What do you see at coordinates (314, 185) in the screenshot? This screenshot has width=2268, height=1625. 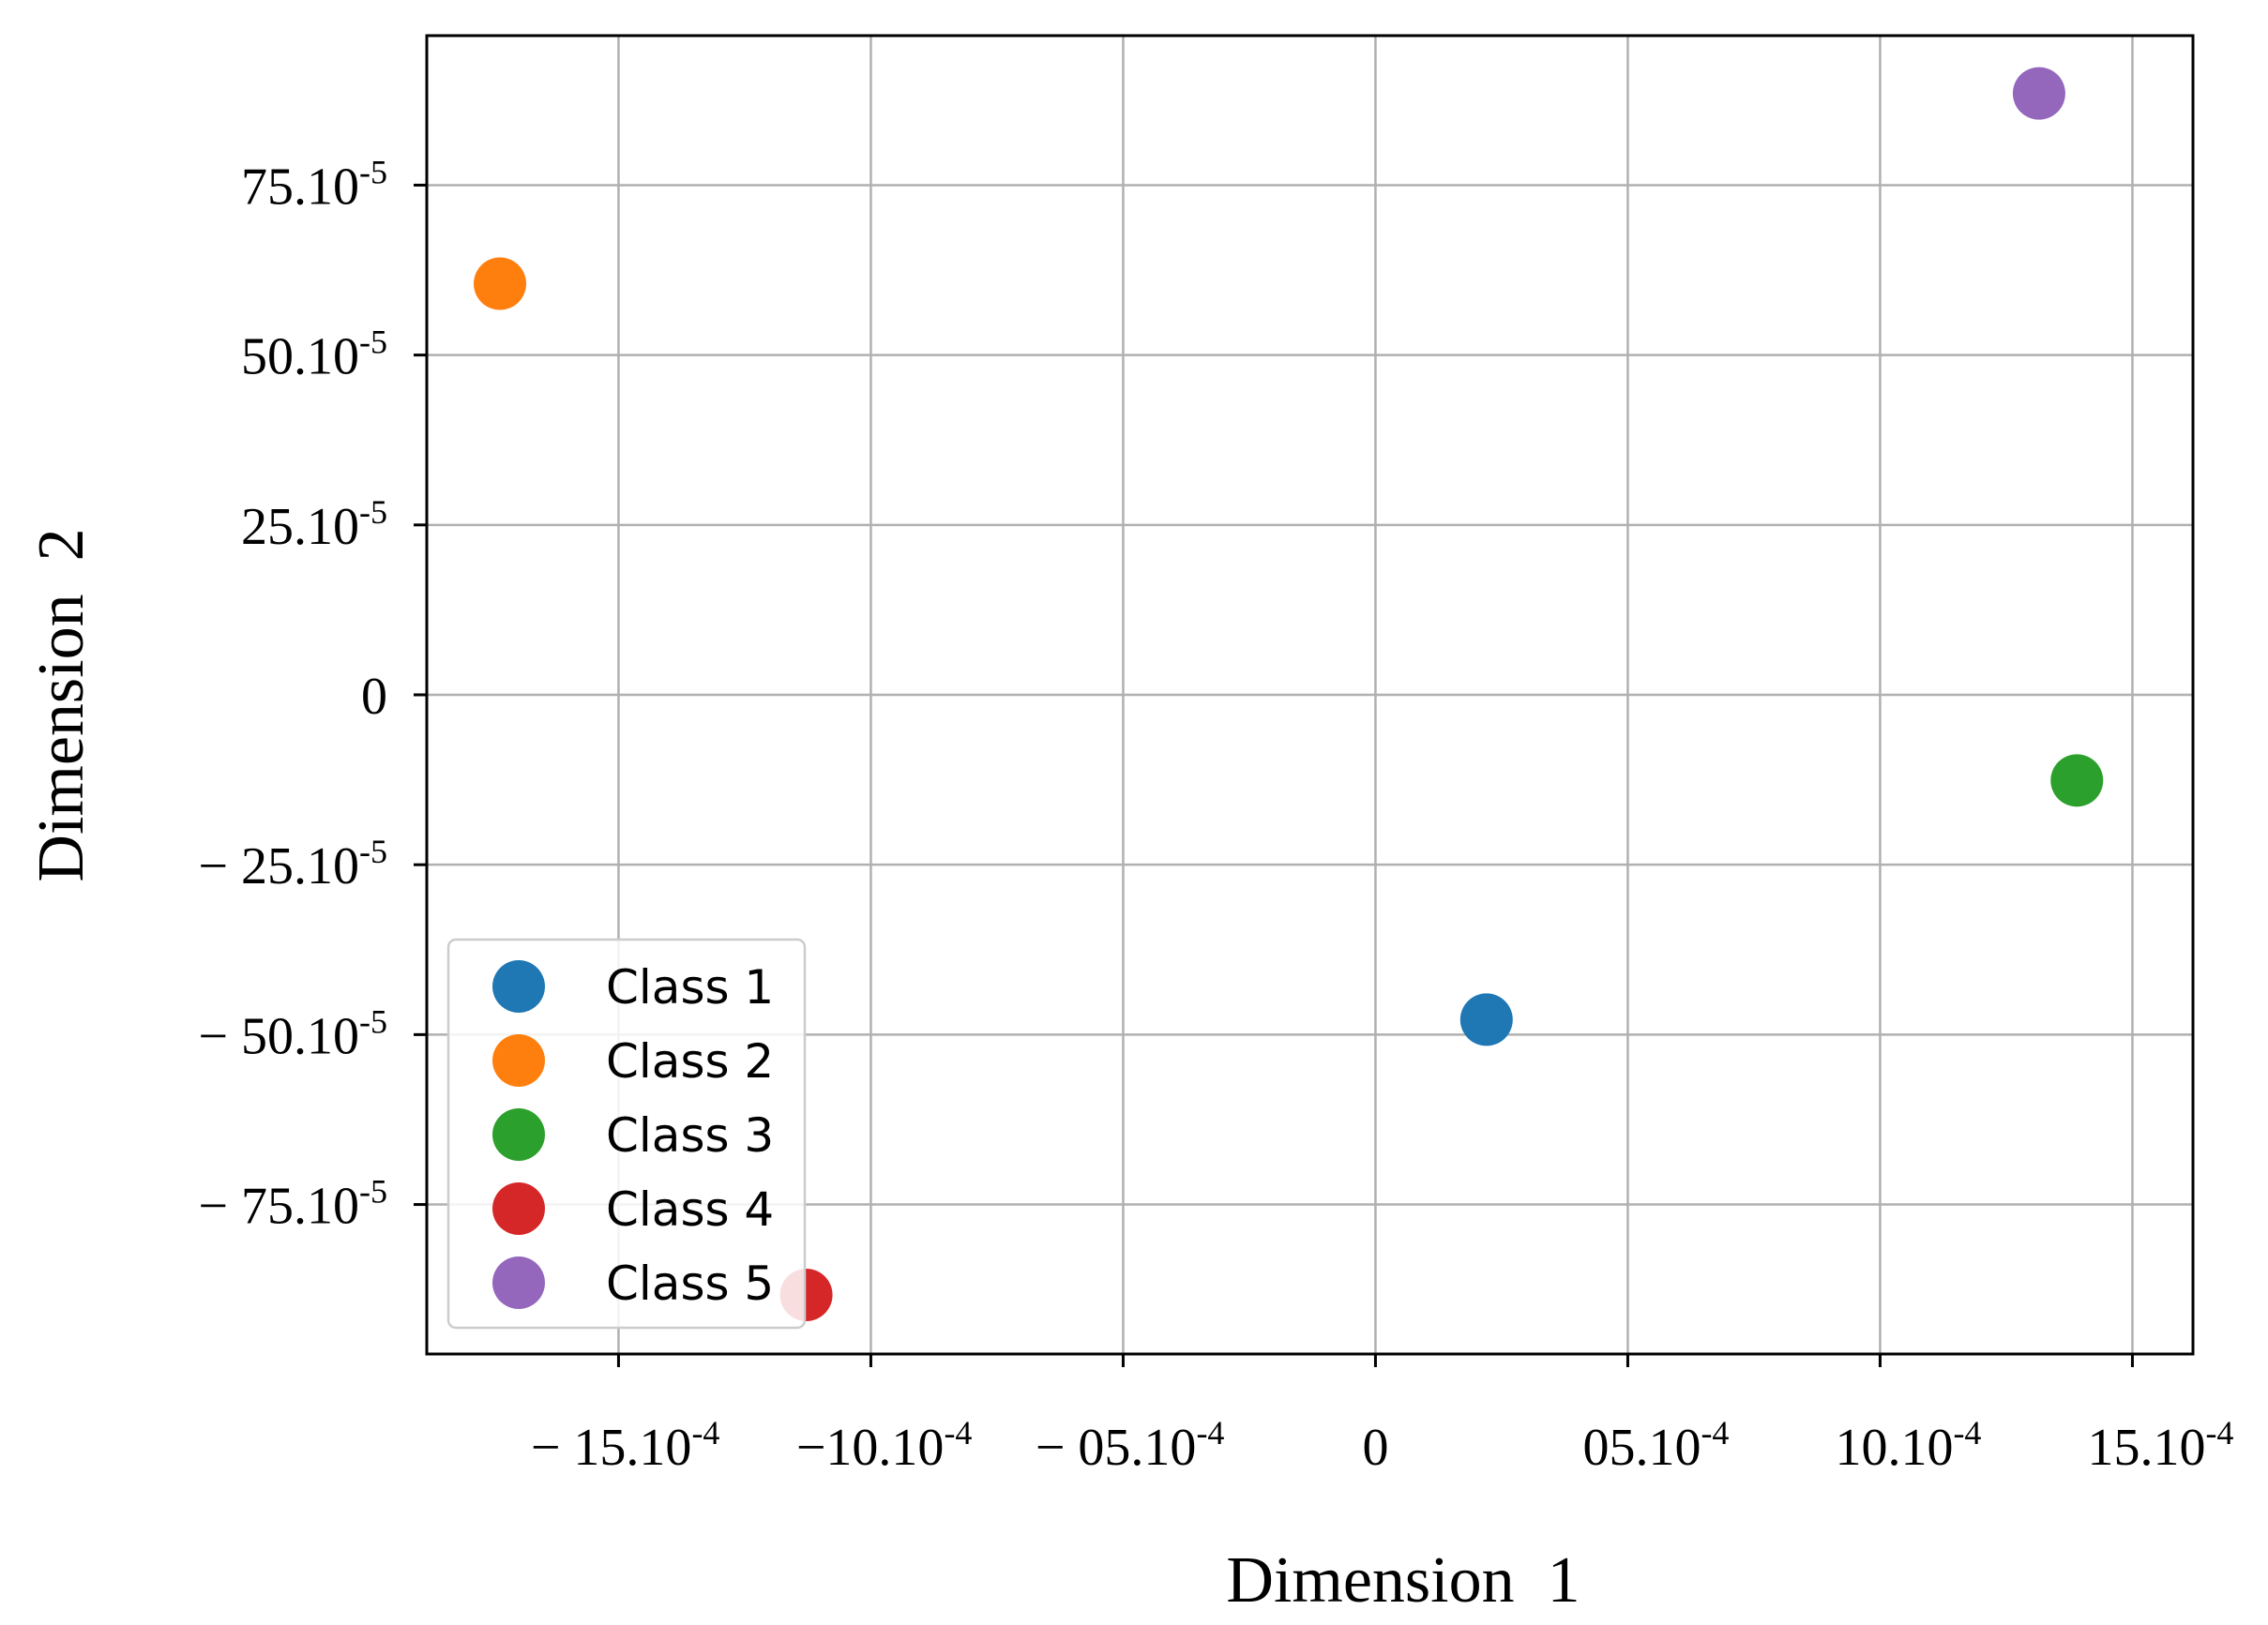 I see `y-tick-label: 75.10-5` at bounding box center [314, 185].